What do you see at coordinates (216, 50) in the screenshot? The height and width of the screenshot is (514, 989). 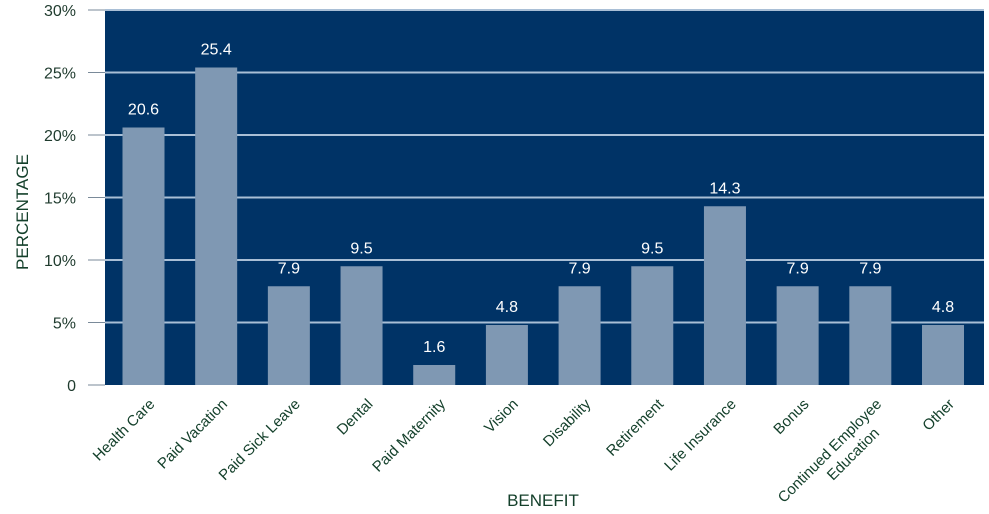 I see `bar-value-label: 25.4` at bounding box center [216, 50].